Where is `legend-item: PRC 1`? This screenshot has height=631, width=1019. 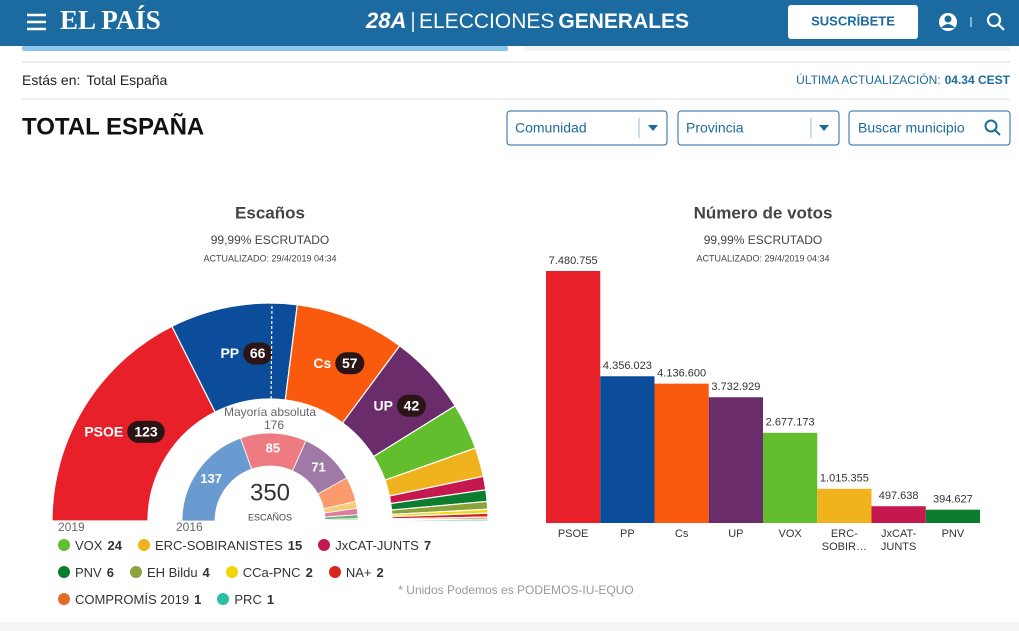 legend-item: PRC 1 is located at coordinates (245, 599).